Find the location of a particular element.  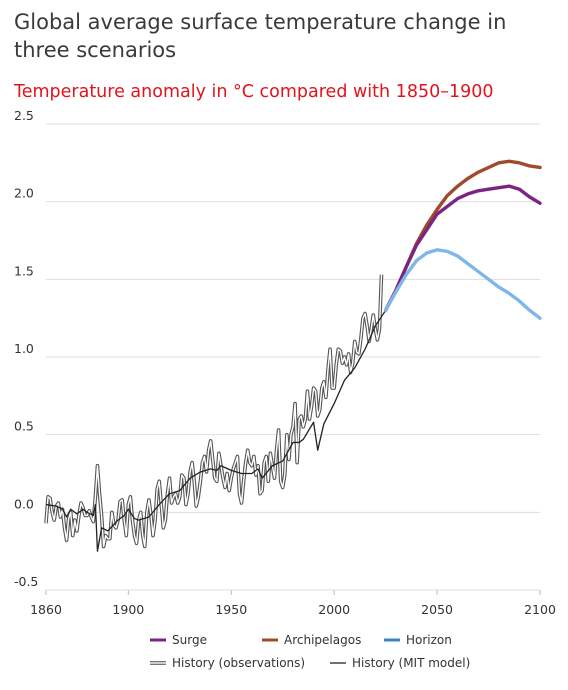

legend-label-history-observations: History (observations) is located at coordinates (238, 663).